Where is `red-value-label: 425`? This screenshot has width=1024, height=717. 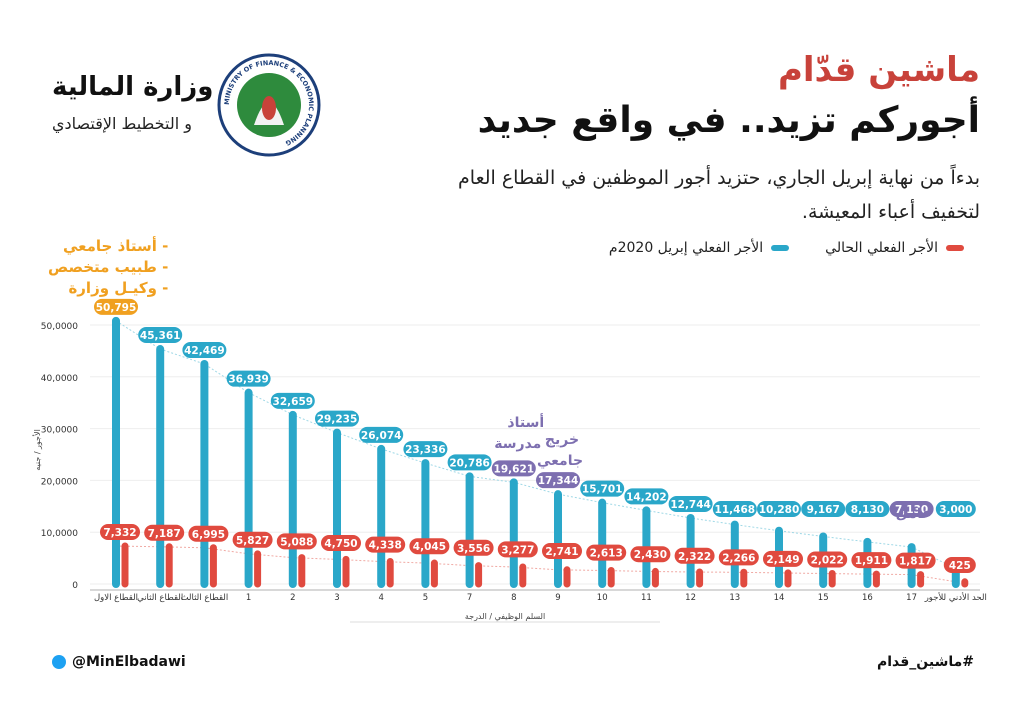
red-value-label: 425 is located at coordinates (960, 566).